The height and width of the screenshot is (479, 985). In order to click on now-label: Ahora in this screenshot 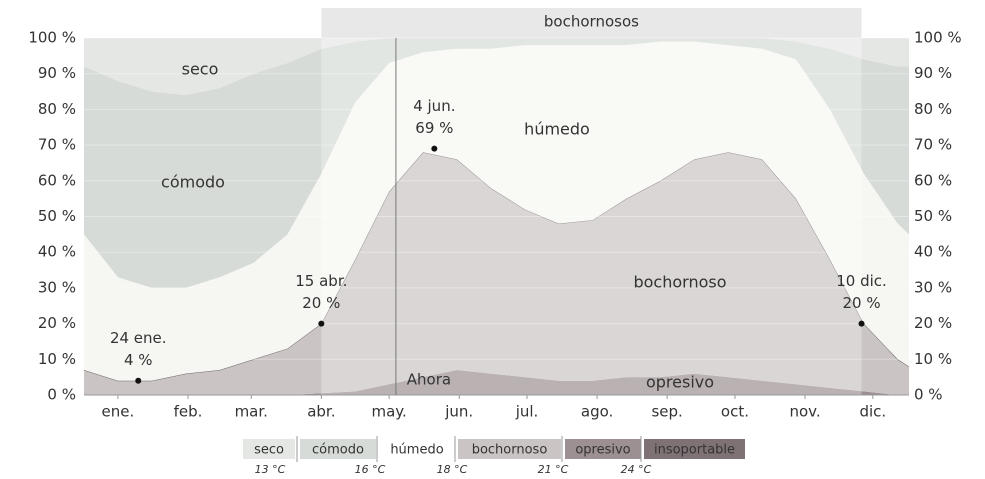, I will do `click(429, 380)`.